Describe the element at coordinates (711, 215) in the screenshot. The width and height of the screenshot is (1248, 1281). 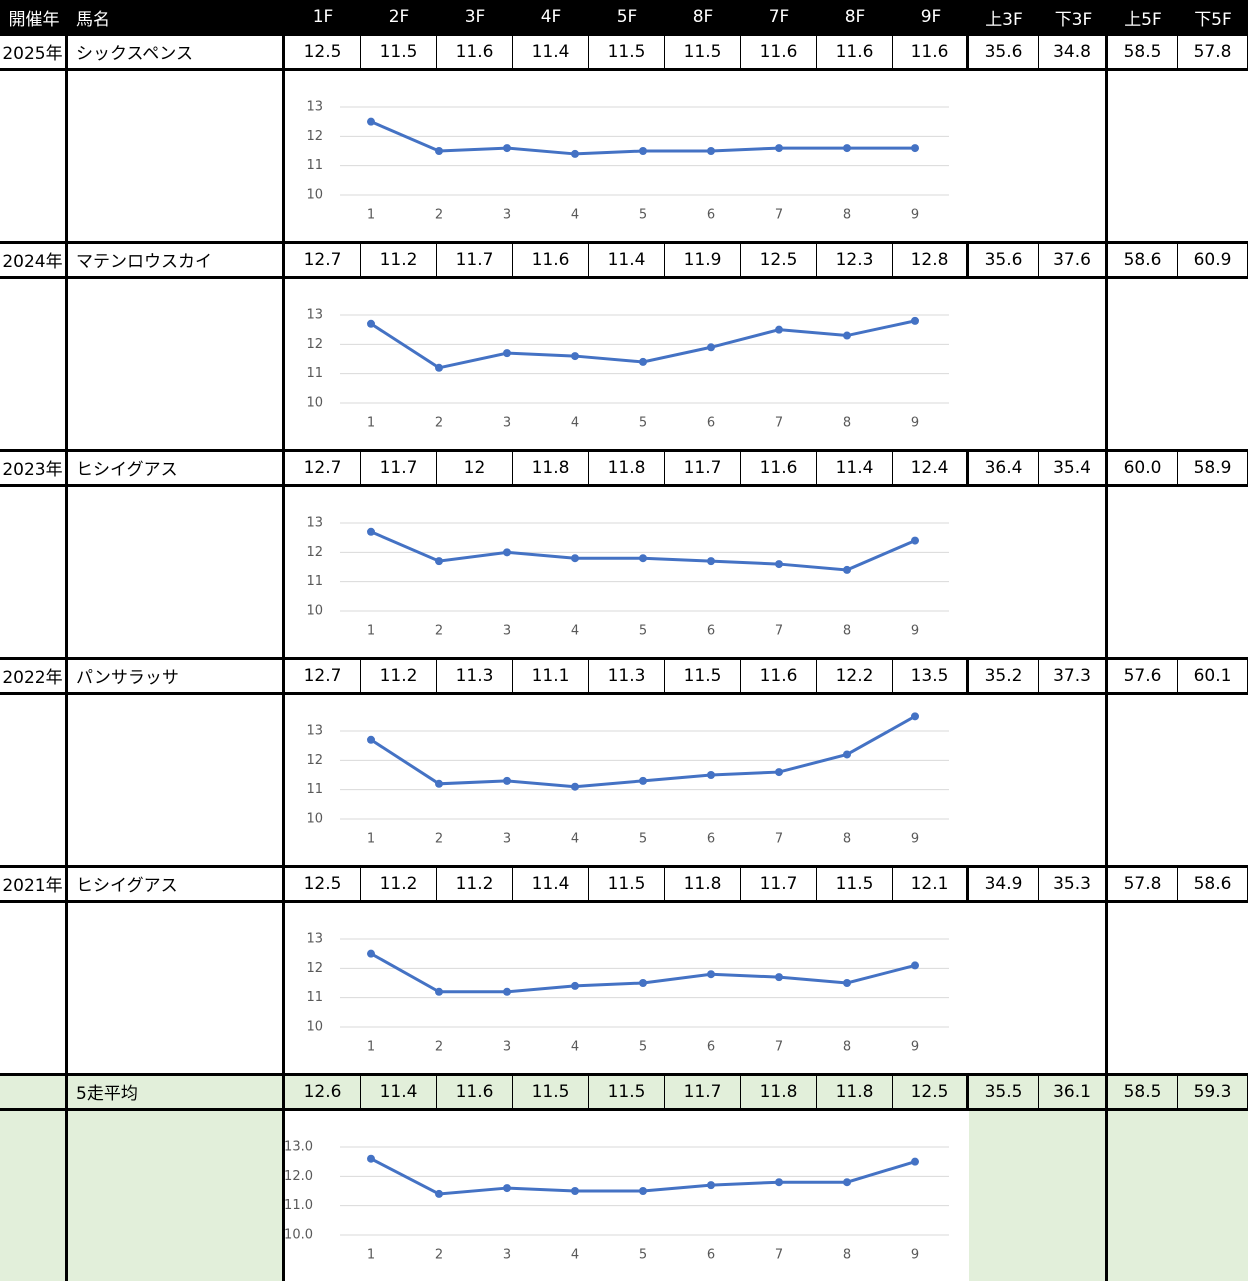
I see `x-tick-label: 6` at that location.